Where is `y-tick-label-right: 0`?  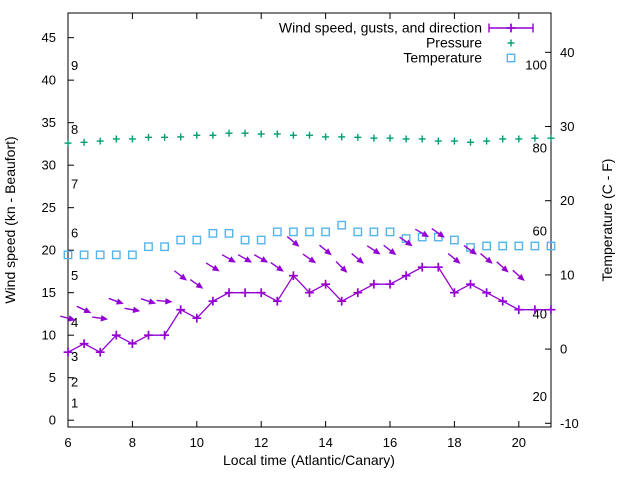
y-tick-label-right: 0 is located at coordinates (563, 349).